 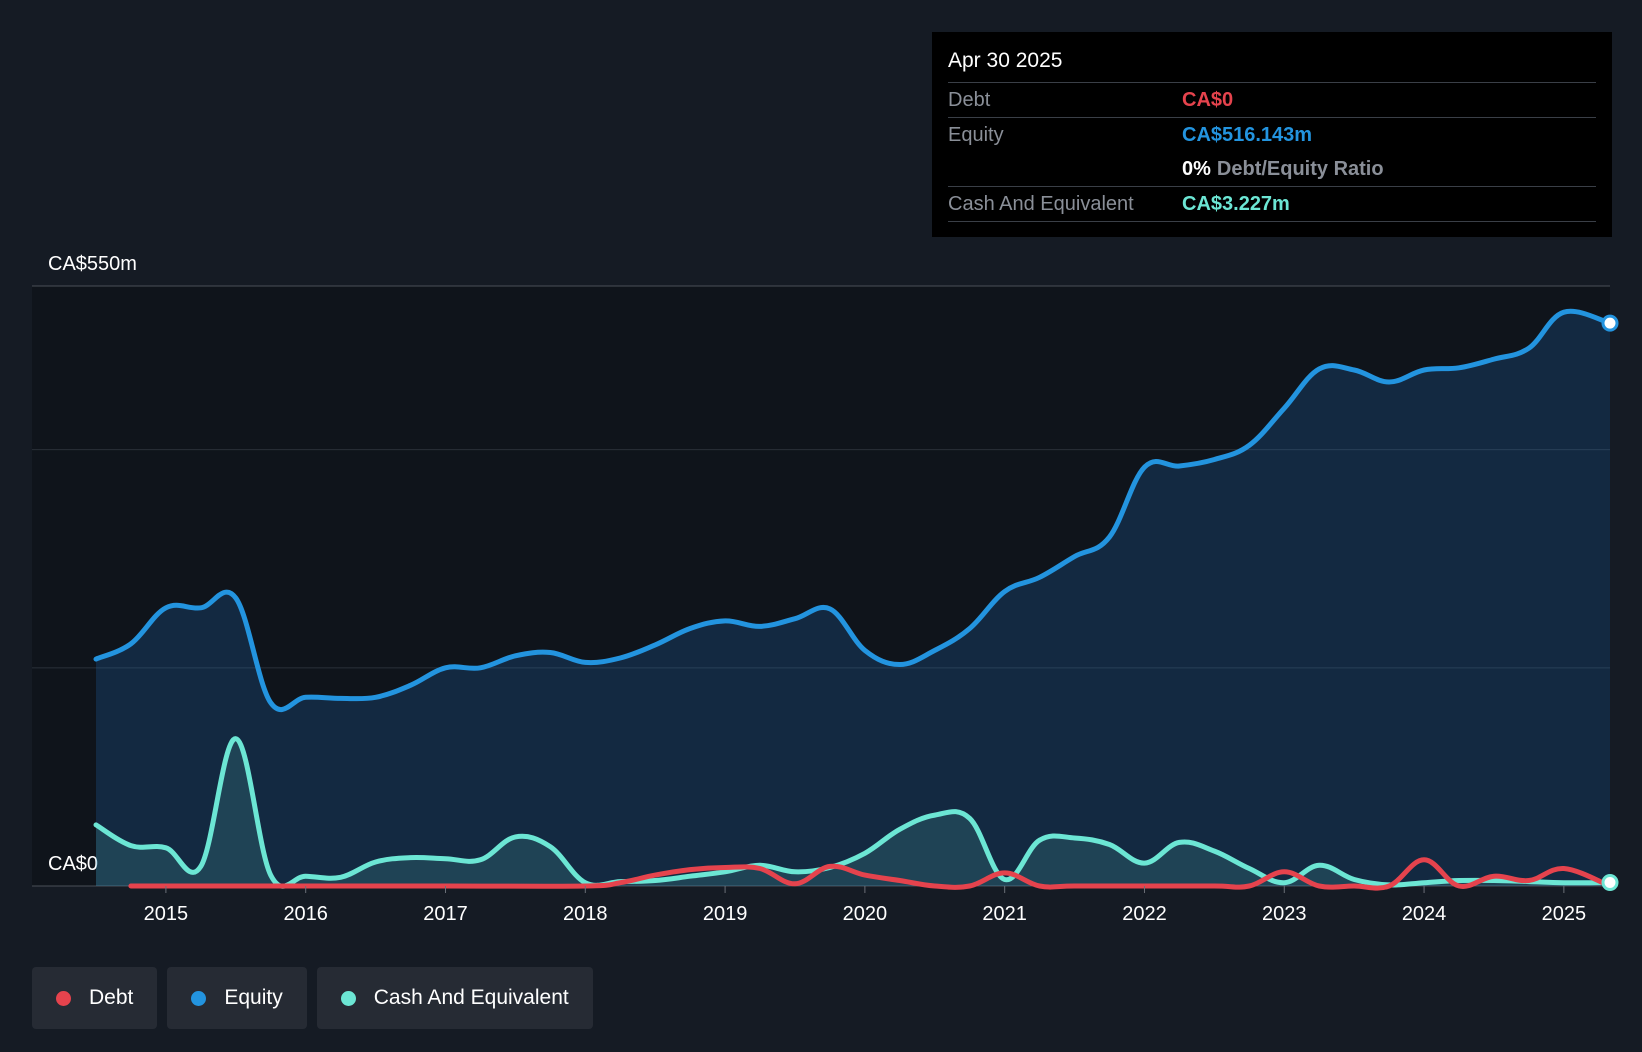 What do you see at coordinates (1300, 169) in the screenshot?
I see `tooltip-ratio-label: Debt/Equity Ratio` at bounding box center [1300, 169].